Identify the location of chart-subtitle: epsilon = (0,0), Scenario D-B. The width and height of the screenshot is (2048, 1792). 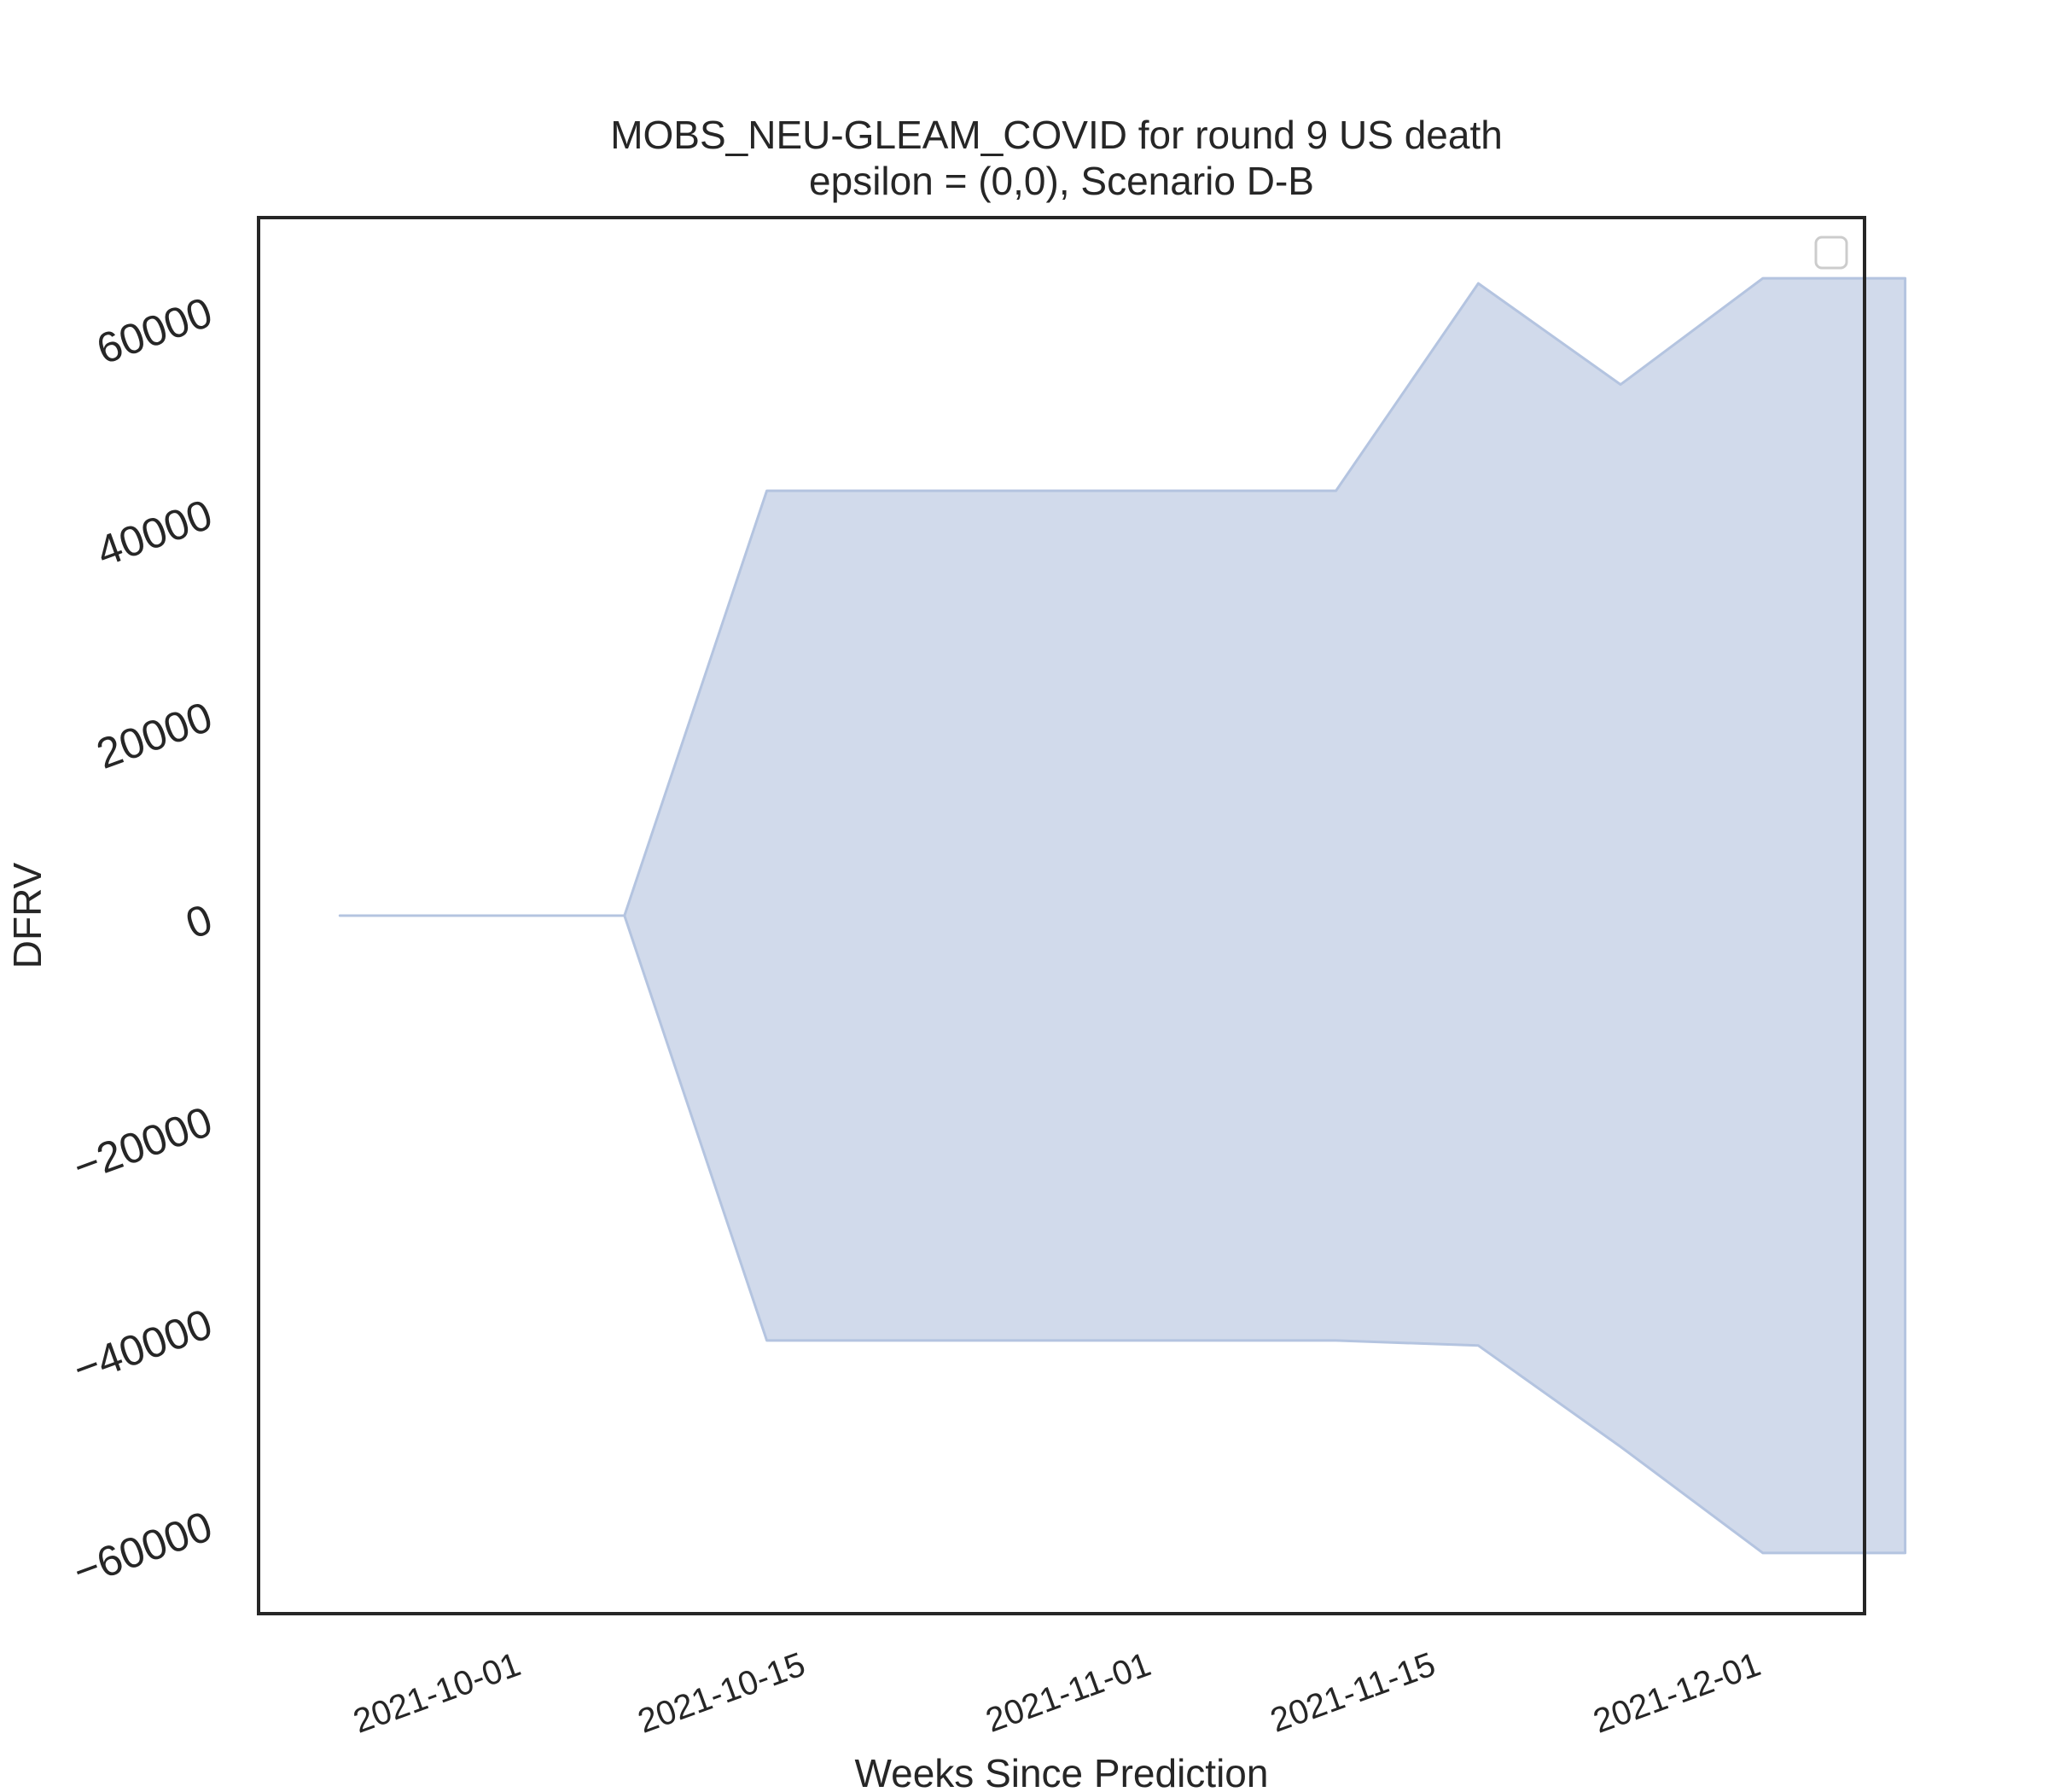
(1061, 181).